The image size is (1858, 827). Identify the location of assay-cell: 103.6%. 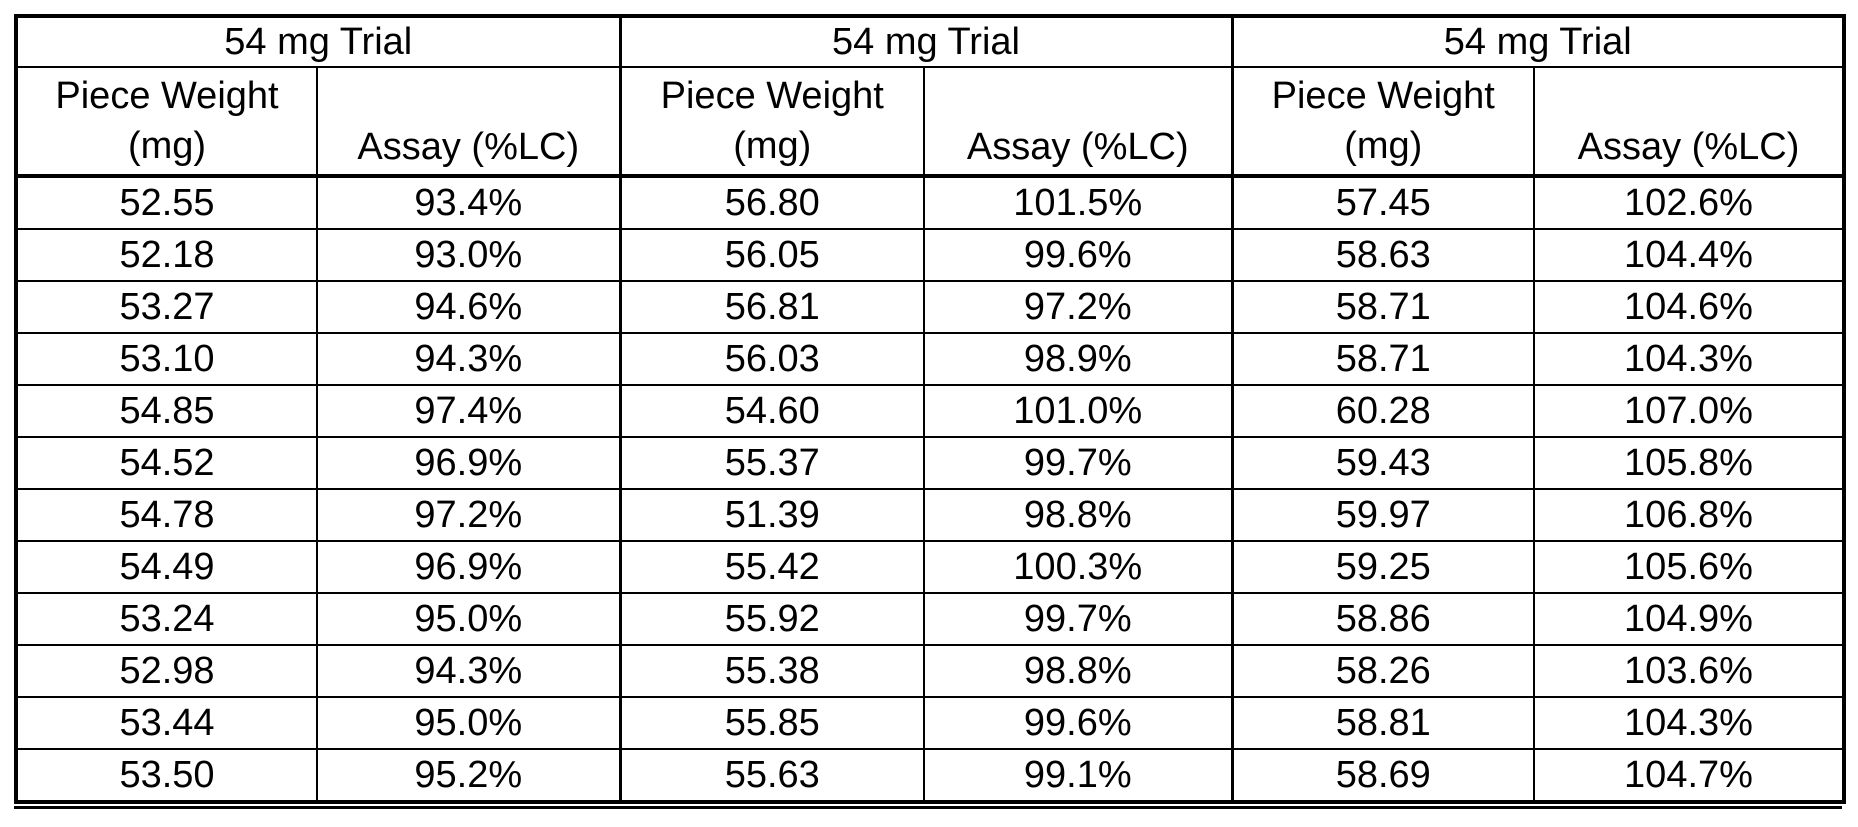
(1689, 671).